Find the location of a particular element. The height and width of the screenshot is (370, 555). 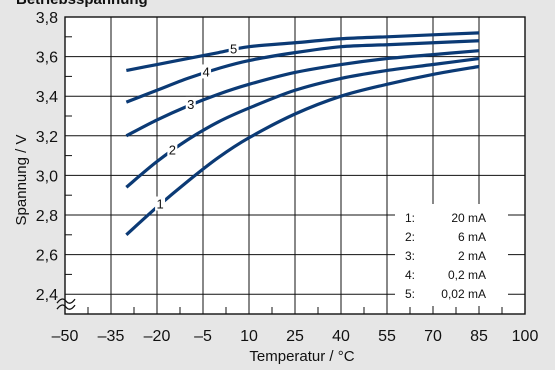

x-tick-label: –5 is located at coordinates (203, 336).